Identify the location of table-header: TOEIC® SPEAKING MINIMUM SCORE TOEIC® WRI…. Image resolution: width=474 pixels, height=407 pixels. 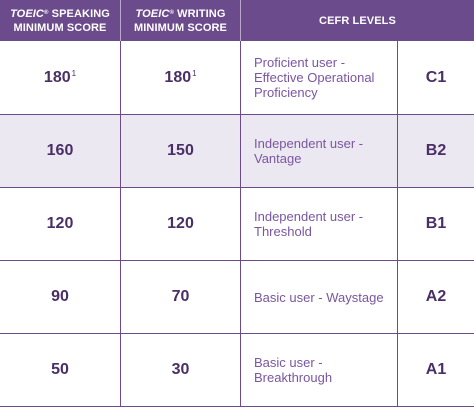
(237, 20).